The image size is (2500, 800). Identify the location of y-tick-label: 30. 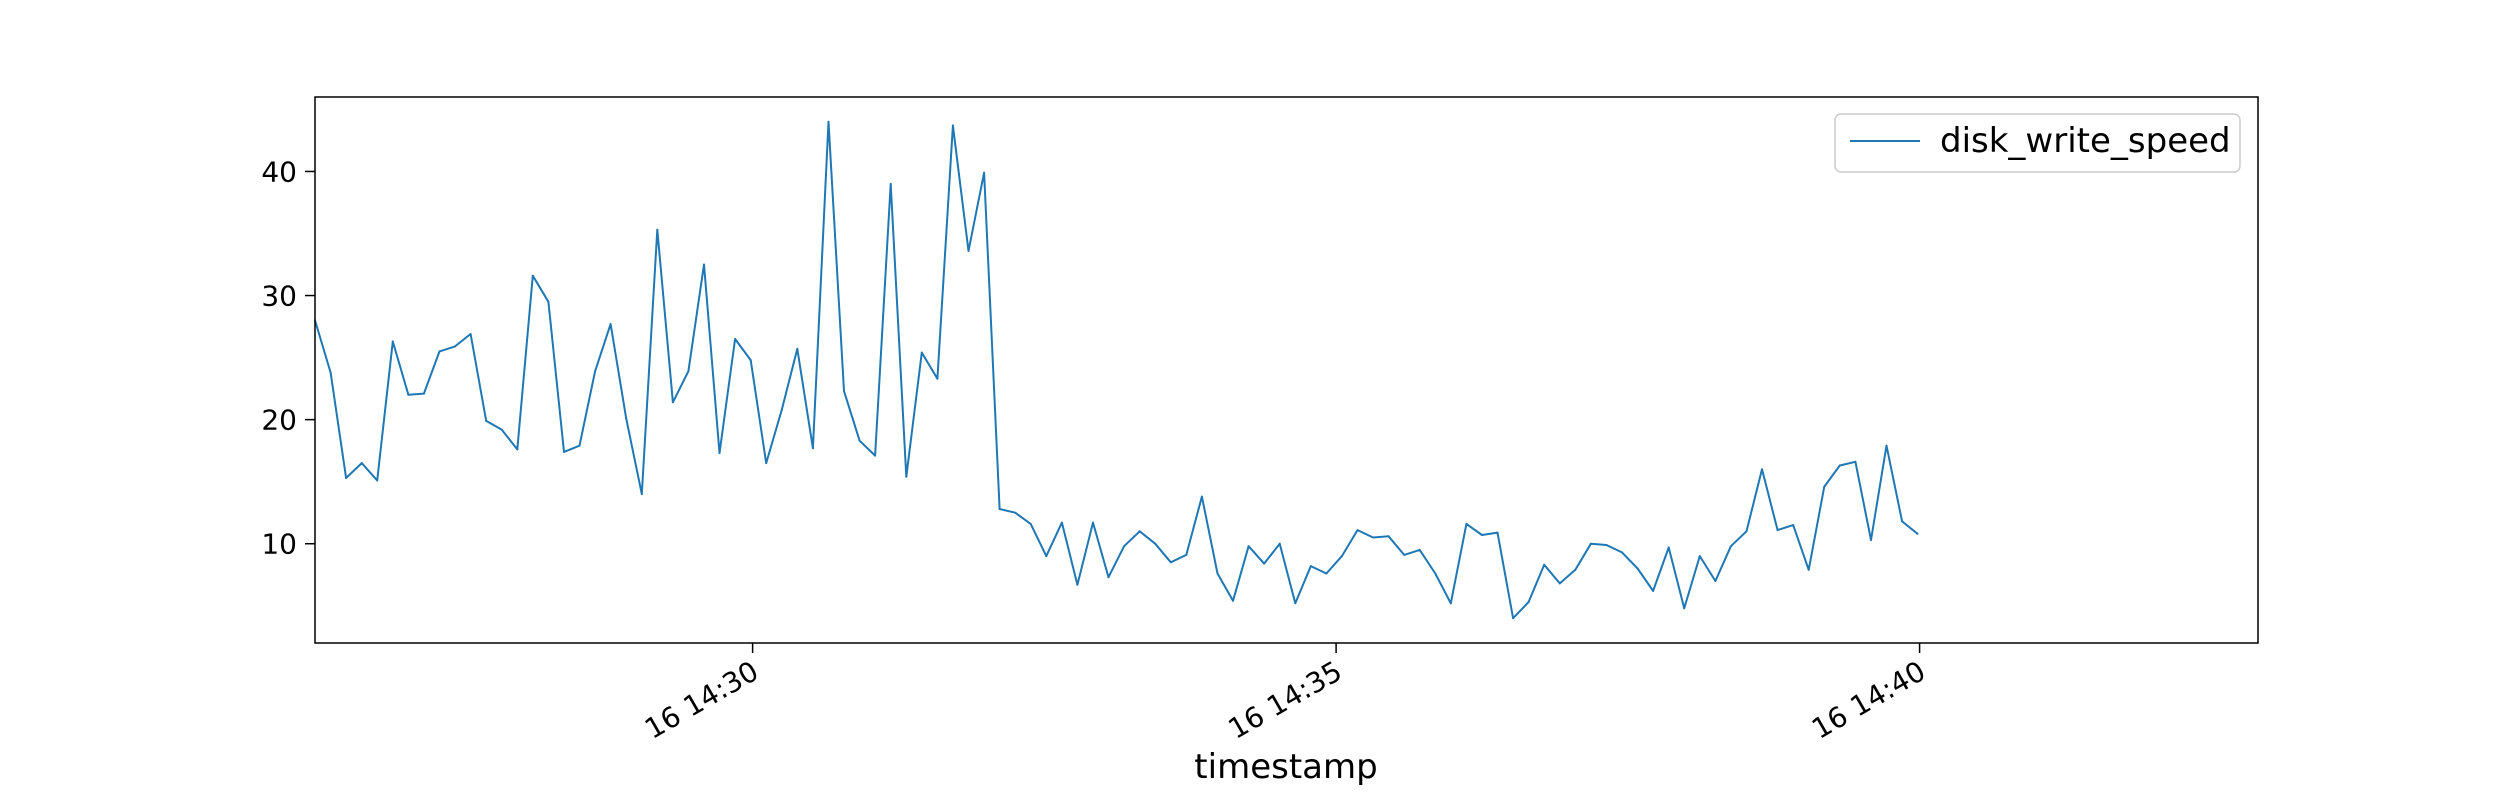
(279, 296).